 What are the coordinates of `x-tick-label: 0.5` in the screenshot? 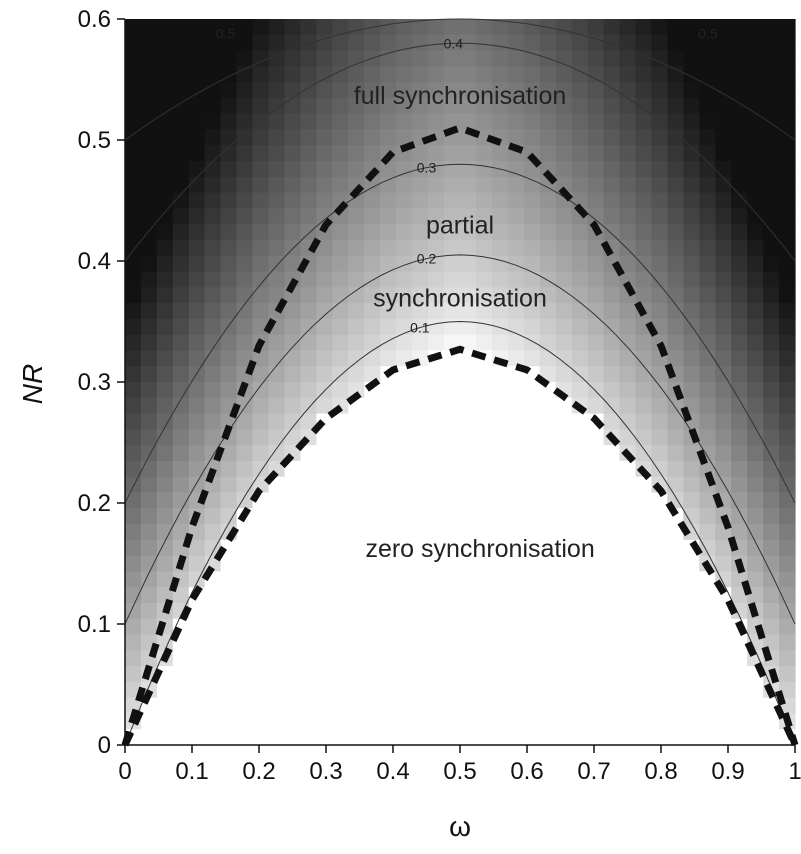 It's located at (459, 771).